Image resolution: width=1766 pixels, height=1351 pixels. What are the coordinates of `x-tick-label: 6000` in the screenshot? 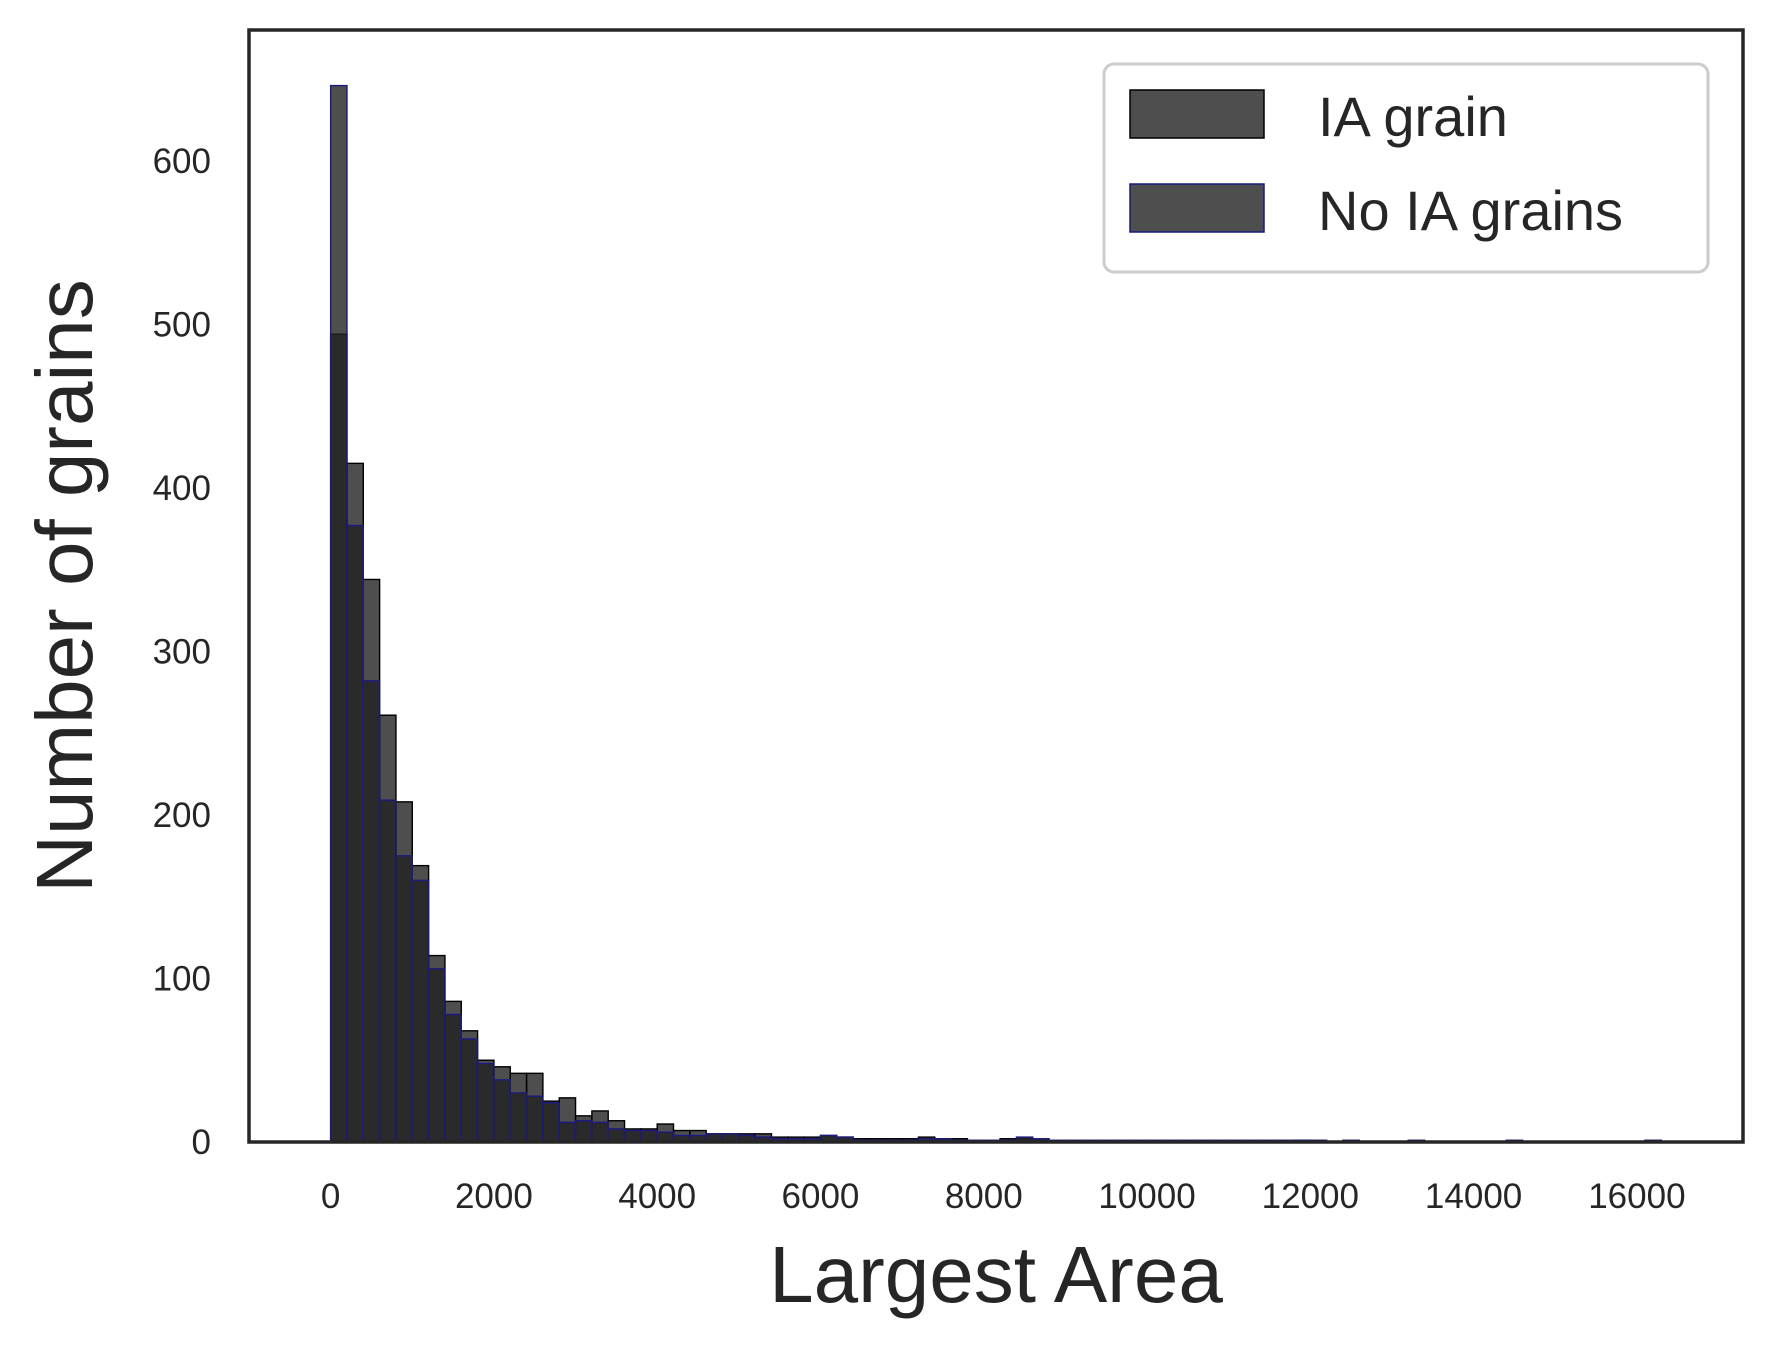 It's located at (821, 1196).